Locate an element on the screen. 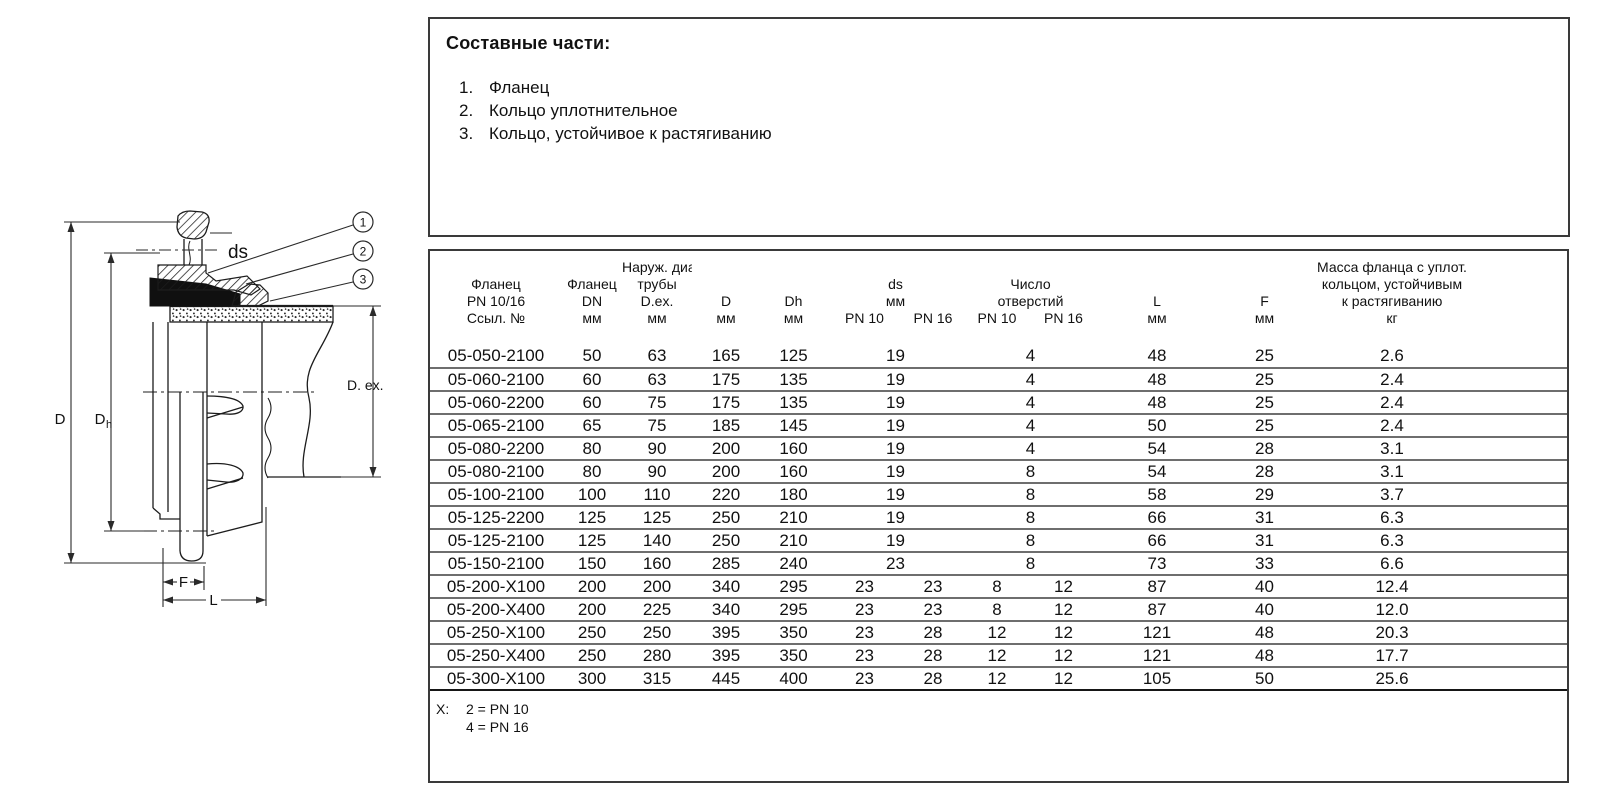 The width and height of the screenshot is (1600, 800). cell-dh: 145 is located at coordinates (793, 426).